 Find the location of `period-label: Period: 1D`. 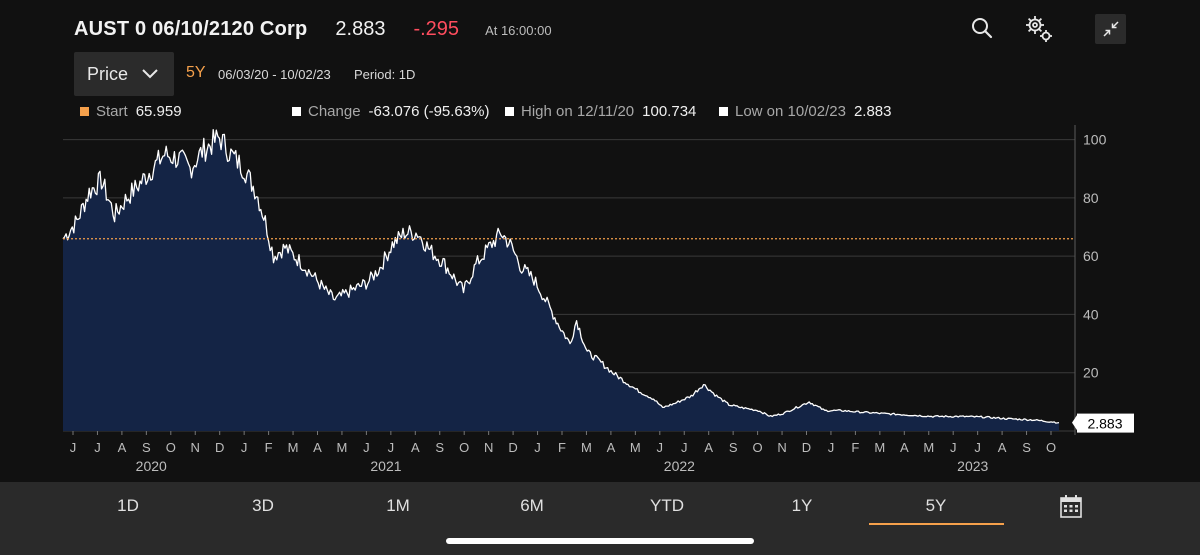

period-label: Period: 1D is located at coordinates (385, 74).